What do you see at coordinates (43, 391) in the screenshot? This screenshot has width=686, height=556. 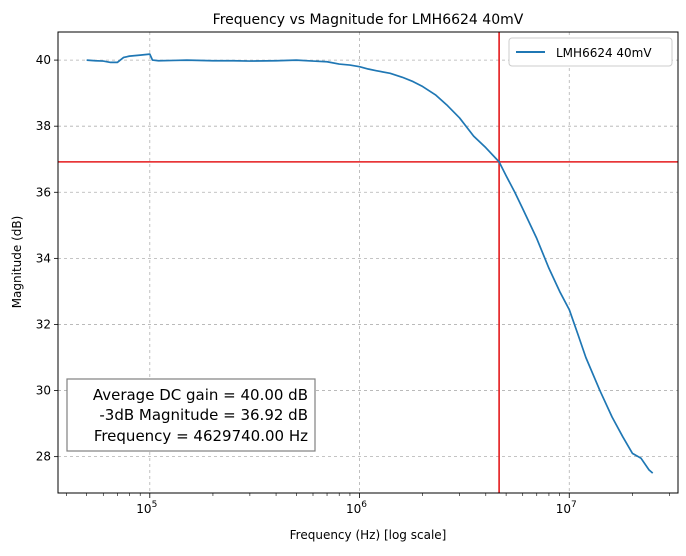 I see `y-tick-label: 30` at bounding box center [43, 391].